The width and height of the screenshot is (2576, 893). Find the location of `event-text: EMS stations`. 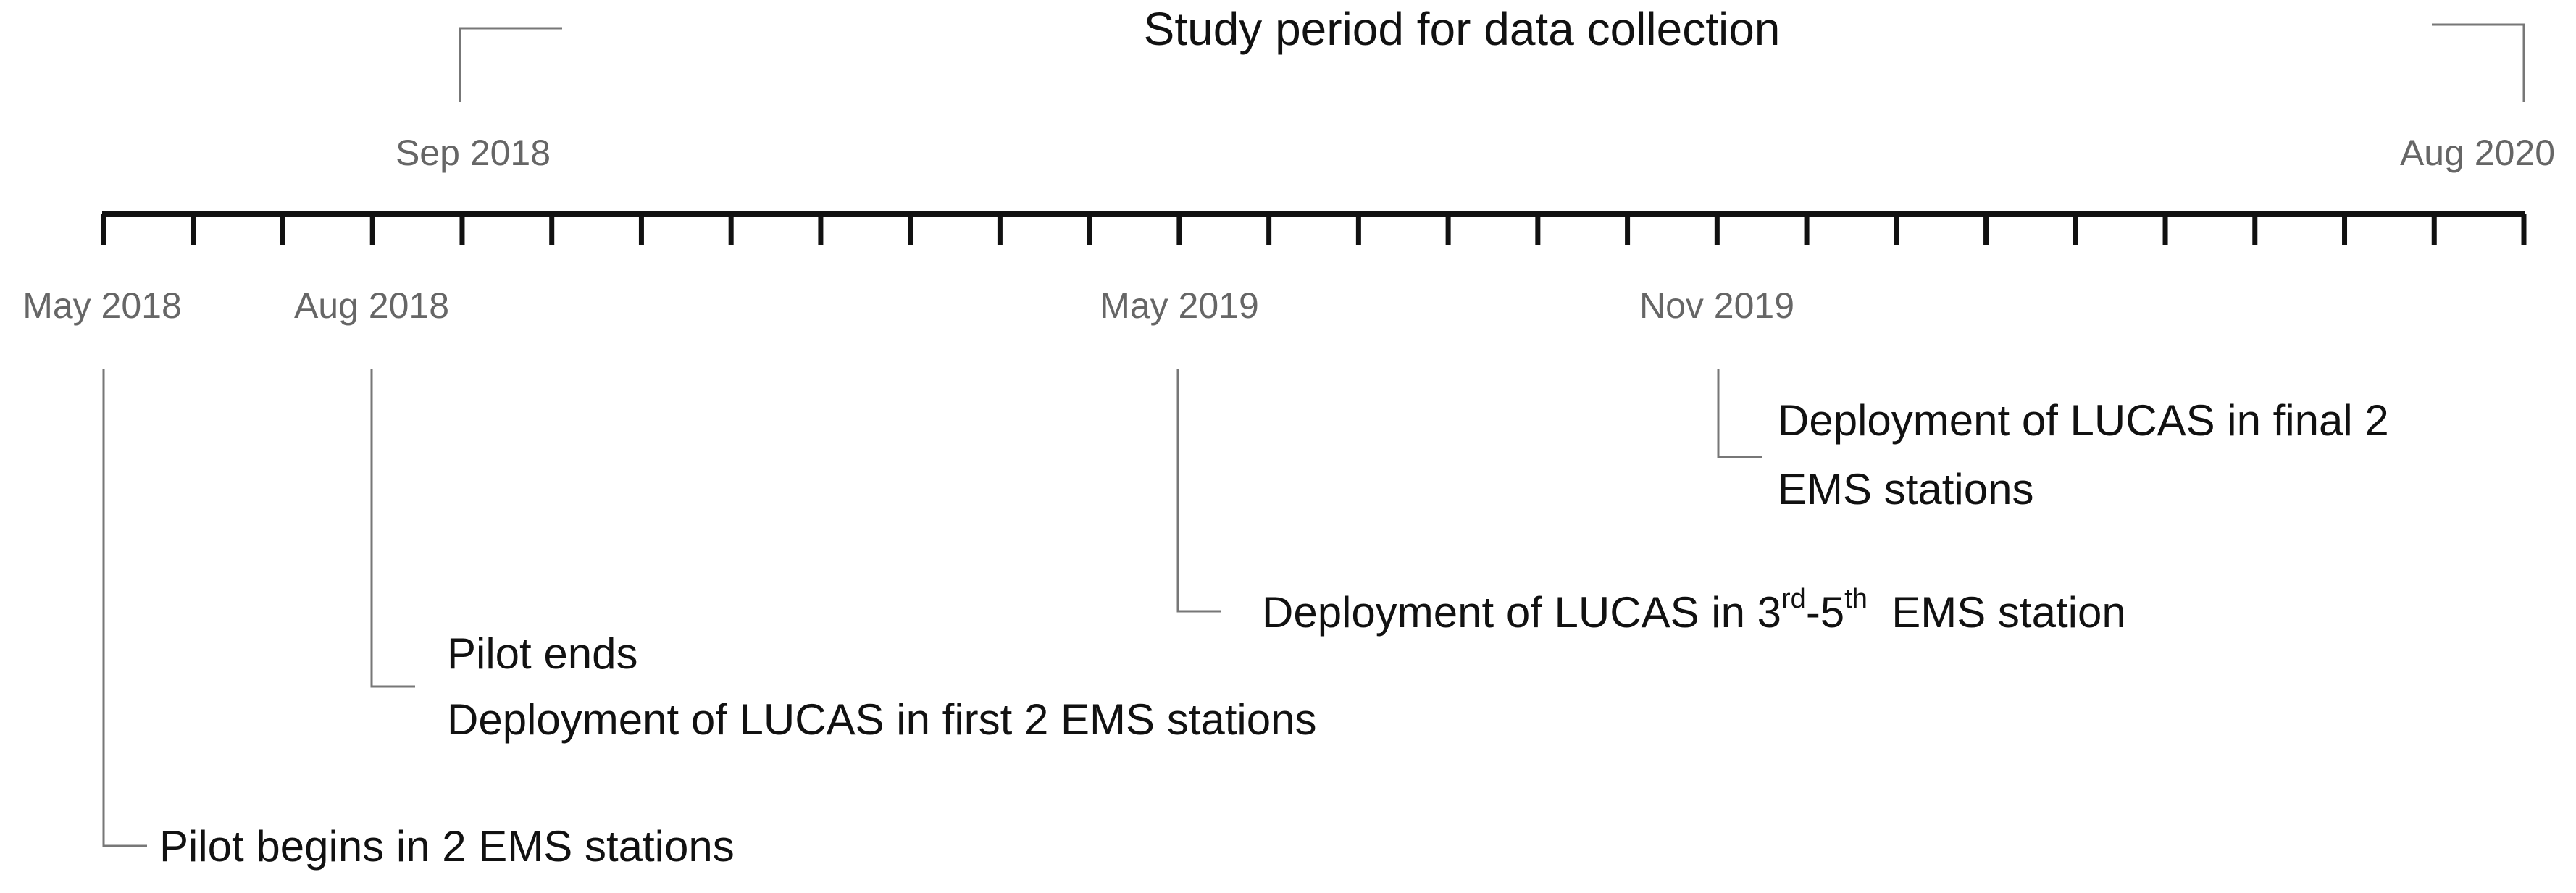

event-text: EMS stations is located at coordinates (1905, 489).